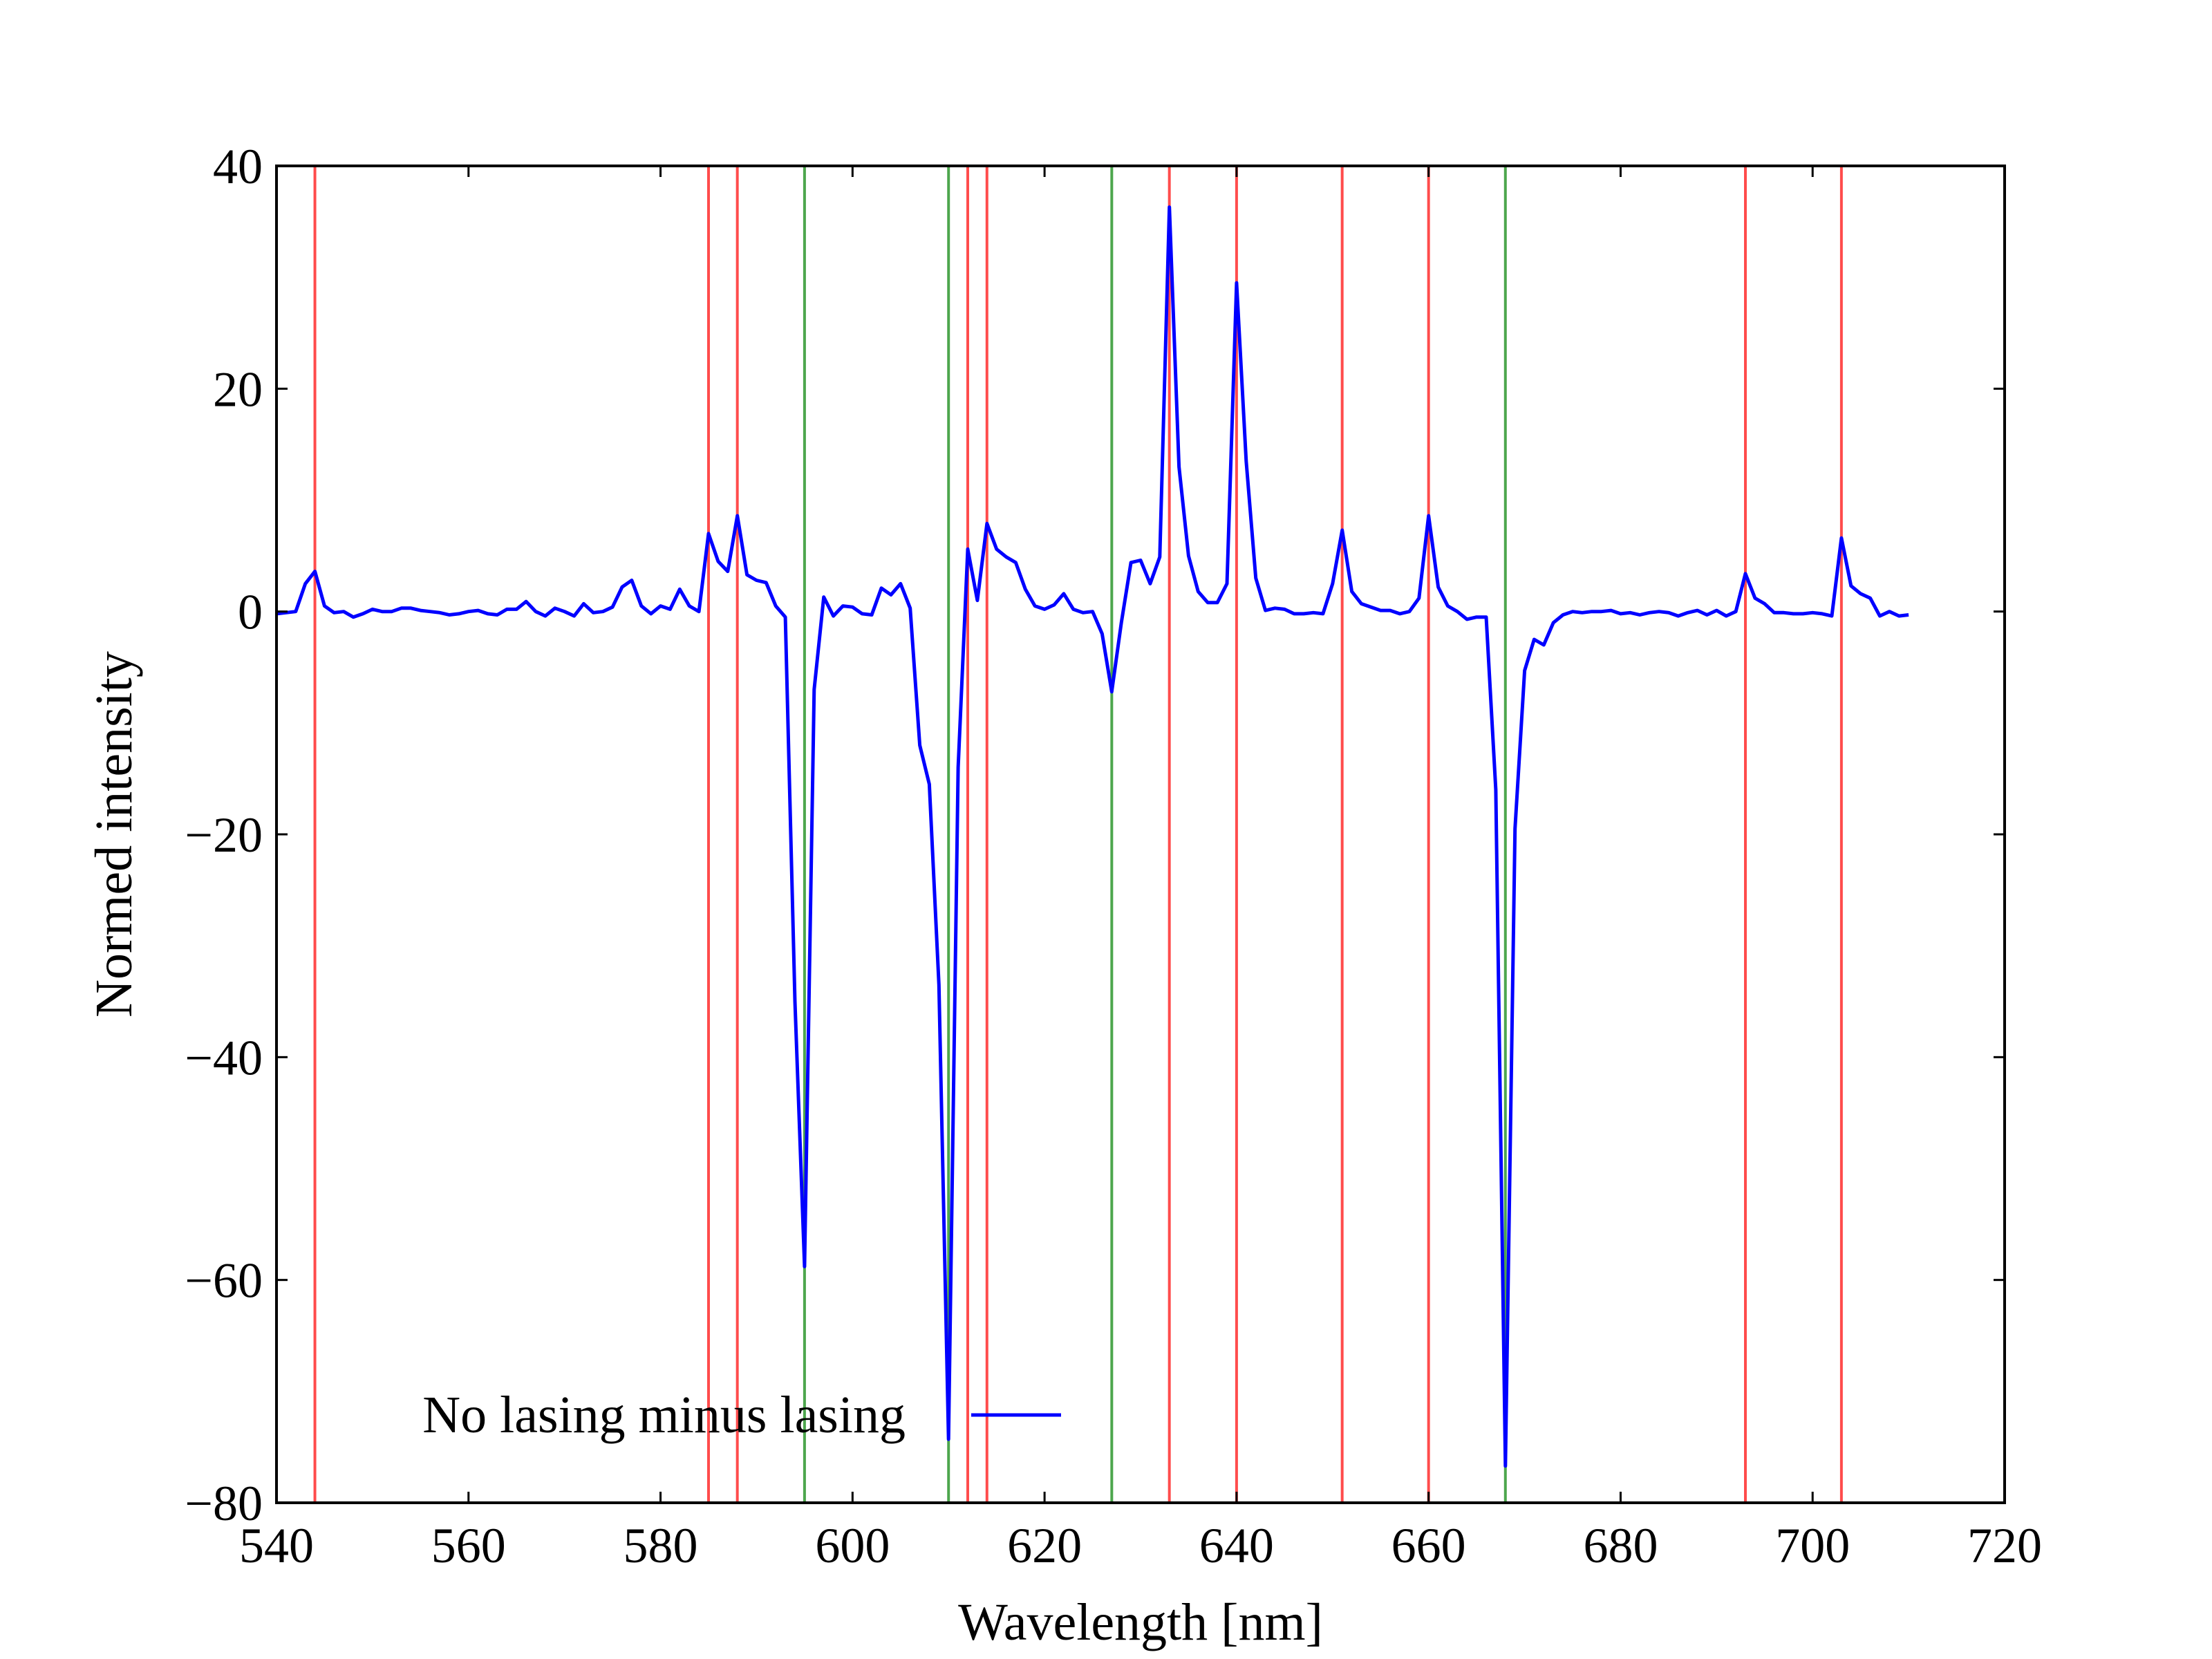 This screenshot has width=2212, height=1659. I want to click on x-tick-label: 580, so click(661, 1545).